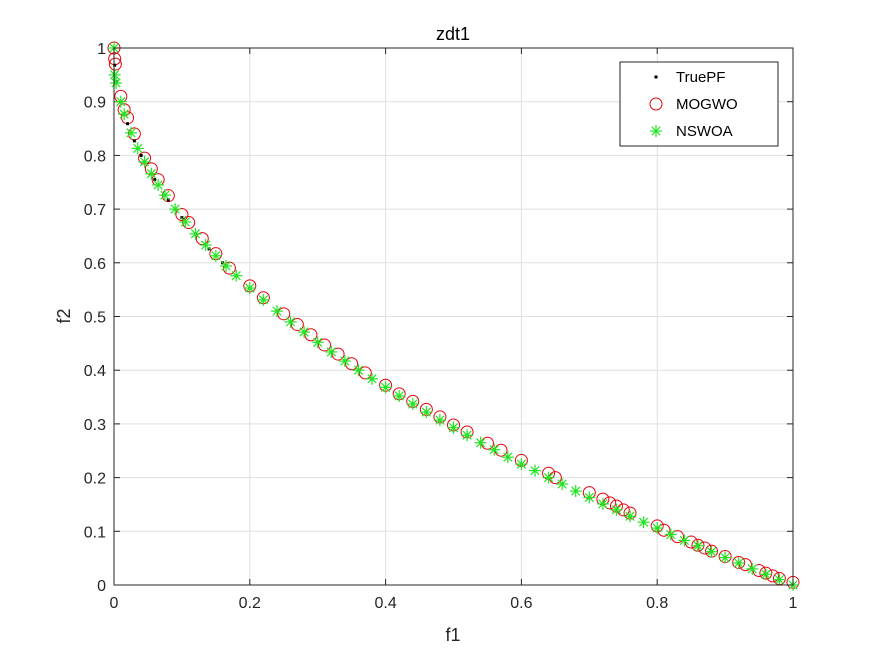  Describe the element at coordinates (95, 425) in the screenshot. I see `y-tick-label: 0.3` at that location.